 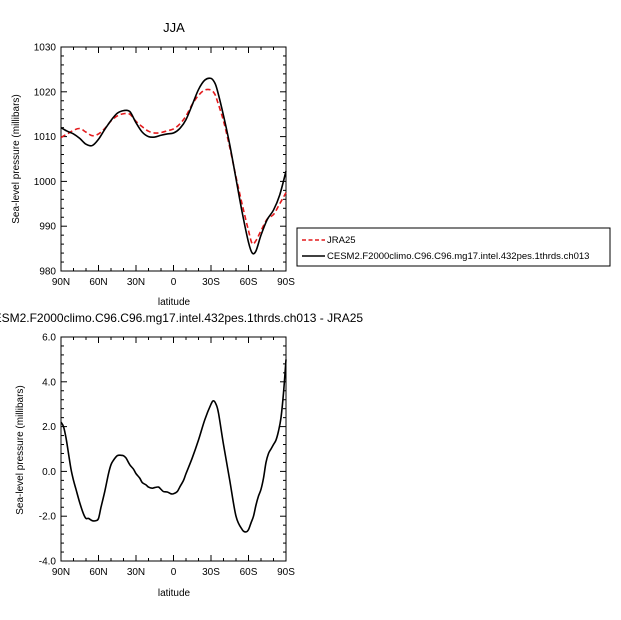 I want to click on bottom-chart-ylabel: Sea-level pressure (millibars), so click(x=20, y=449).